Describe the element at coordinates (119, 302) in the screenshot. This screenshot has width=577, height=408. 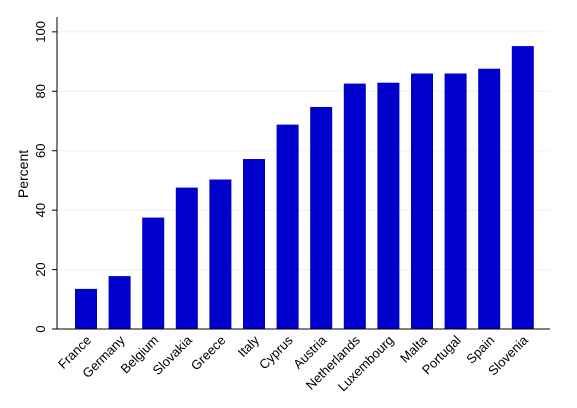
I see `bar-germany` at that location.